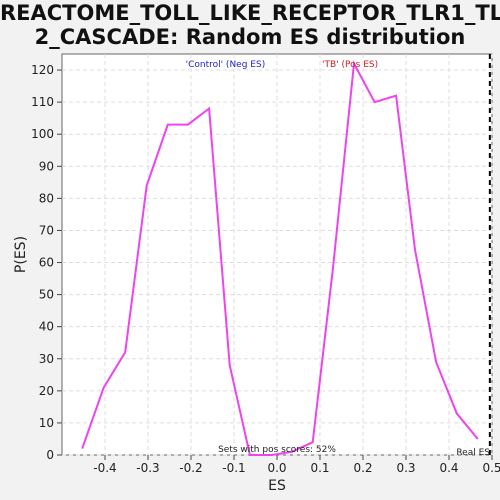 The height and width of the screenshot is (500, 500). Describe the element at coordinates (147, 468) in the screenshot. I see `x-tick-label: -0.3` at that location.